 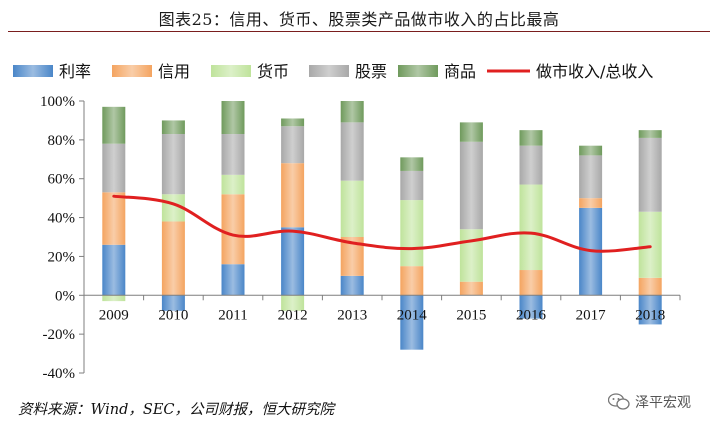 What do you see at coordinates (352, 285) in the screenshot?
I see `bar-segment-2013-s1` at bounding box center [352, 285].